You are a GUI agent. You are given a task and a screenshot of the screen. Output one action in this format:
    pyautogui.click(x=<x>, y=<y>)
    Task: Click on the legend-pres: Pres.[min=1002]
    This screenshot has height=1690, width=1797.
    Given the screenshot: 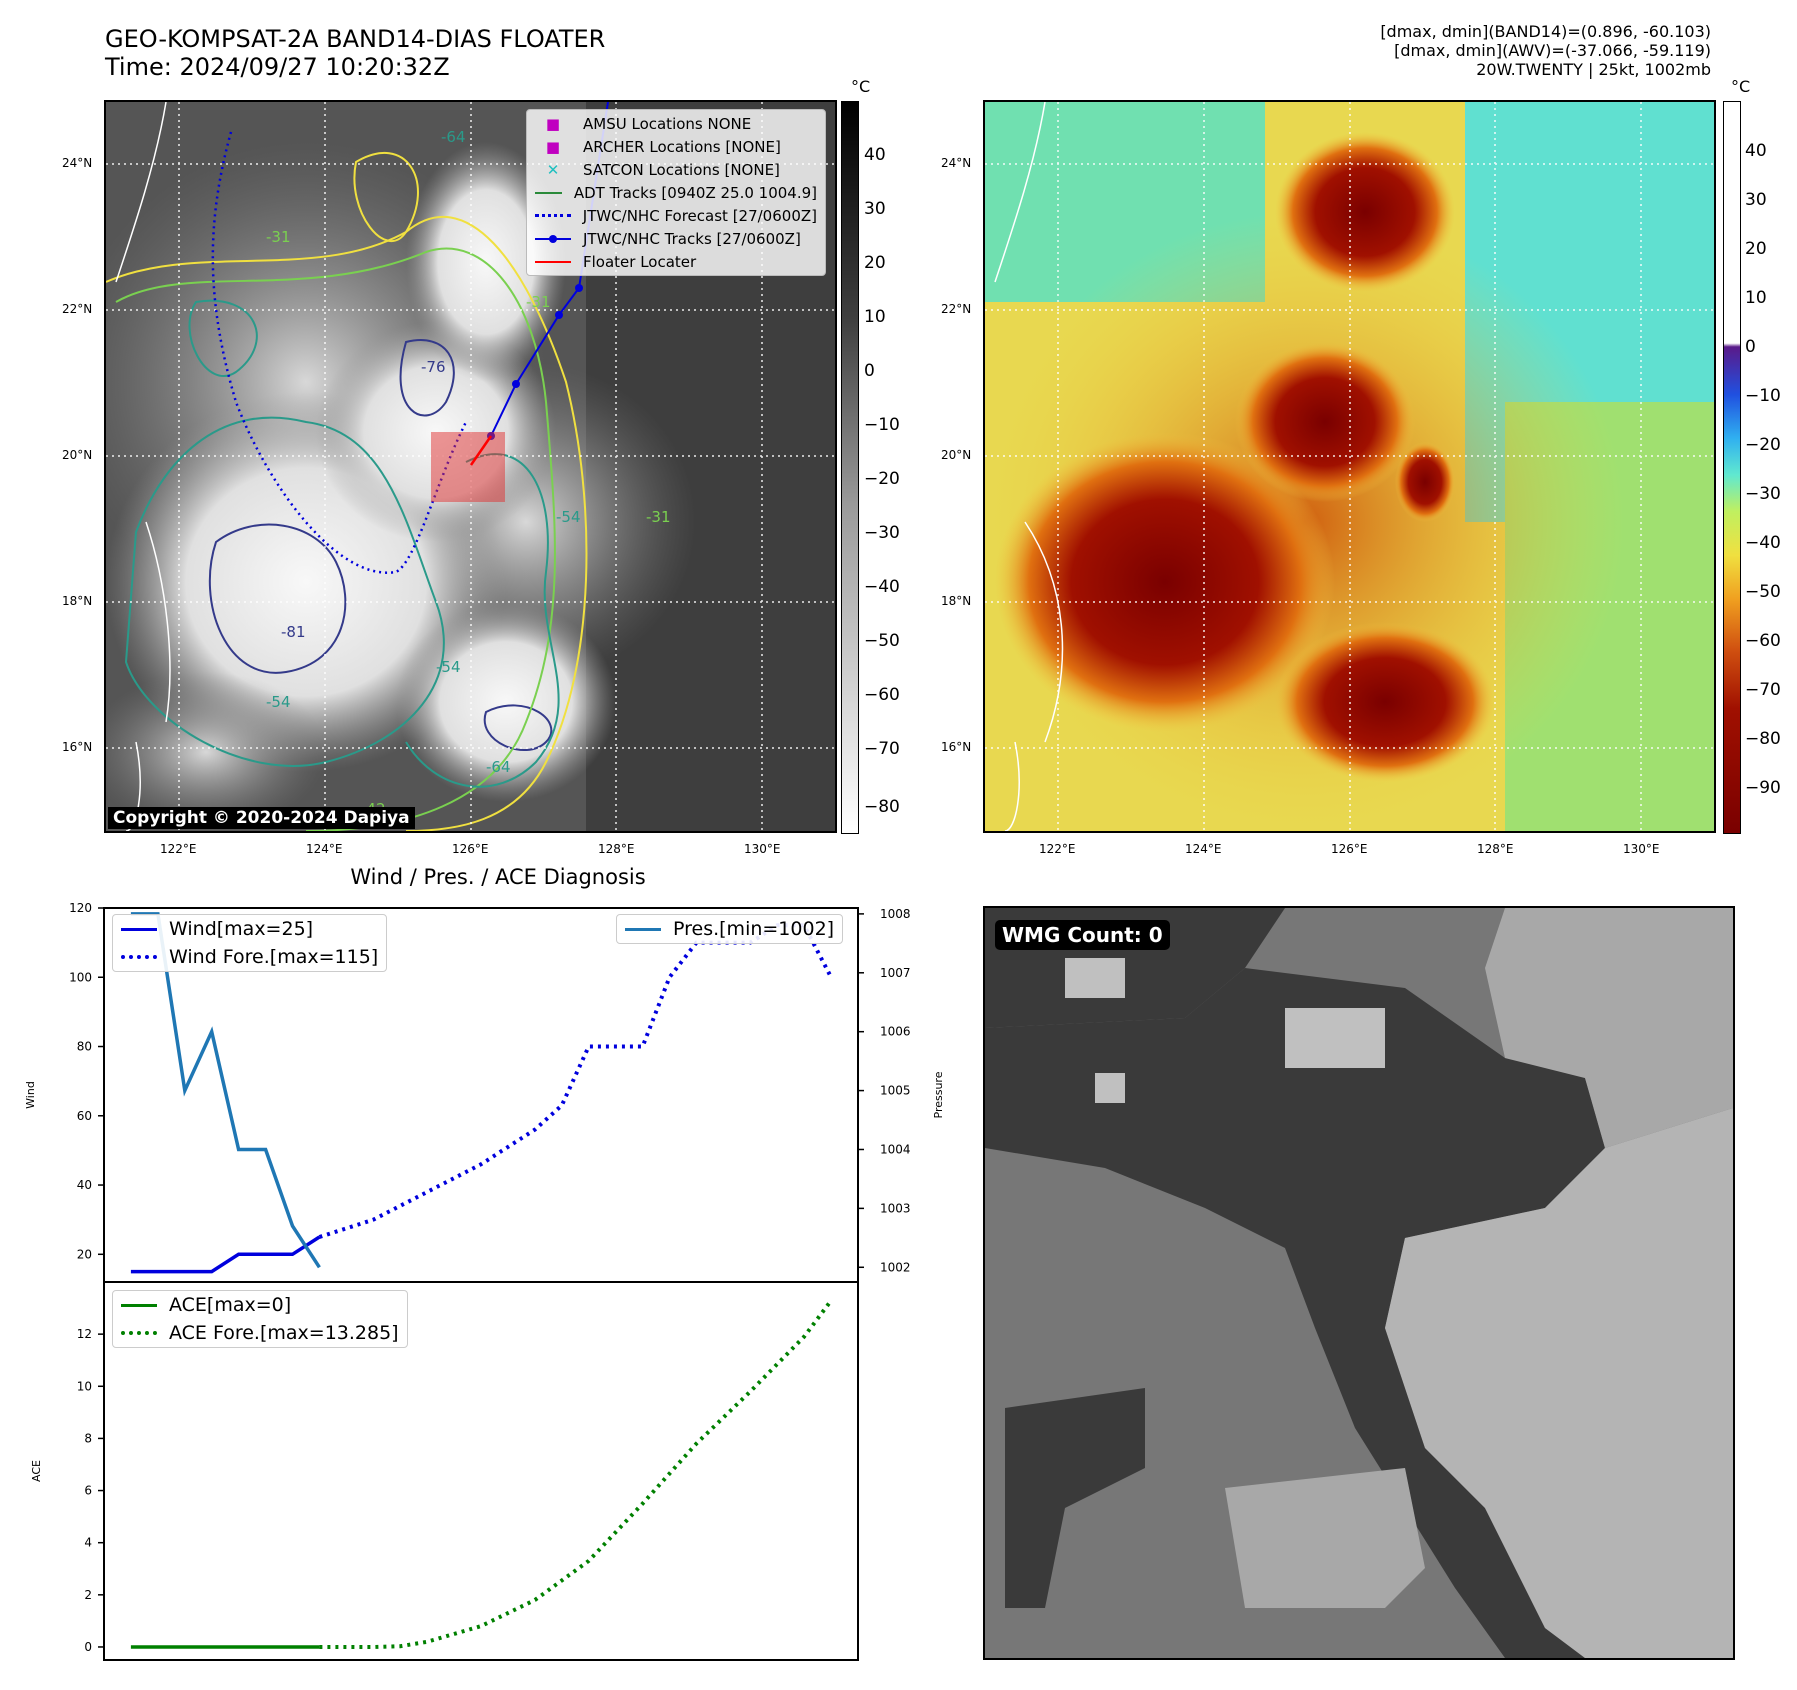 What is the action you would take?
    pyautogui.click(x=729, y=929)
    